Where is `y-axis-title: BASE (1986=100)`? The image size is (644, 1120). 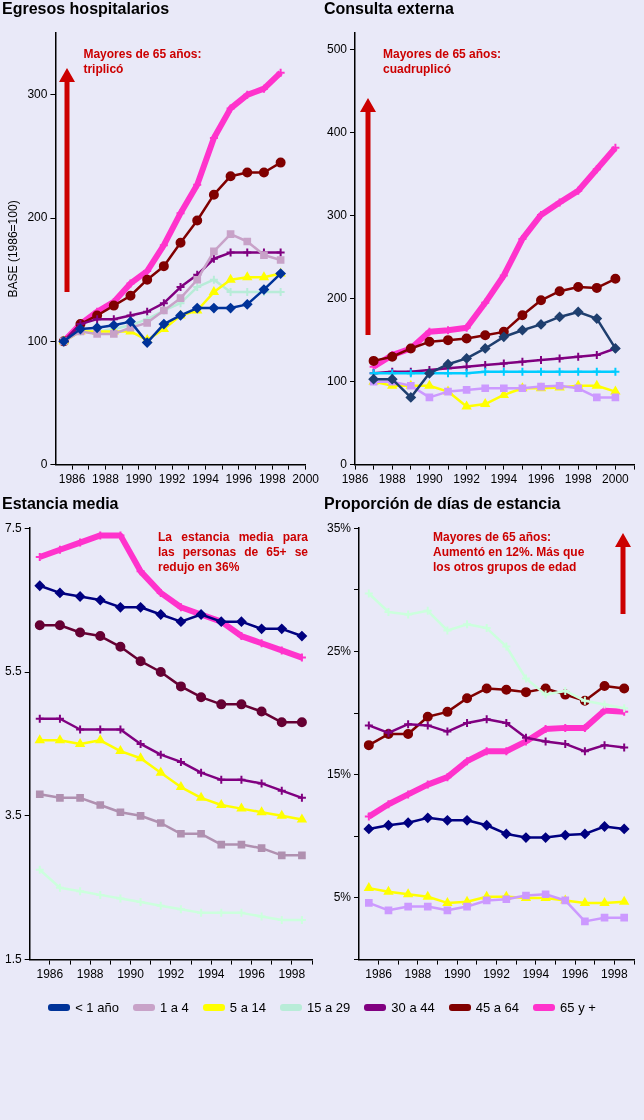 y-axis-title: BASE (1986=100) is located at coordinates (12, 249).